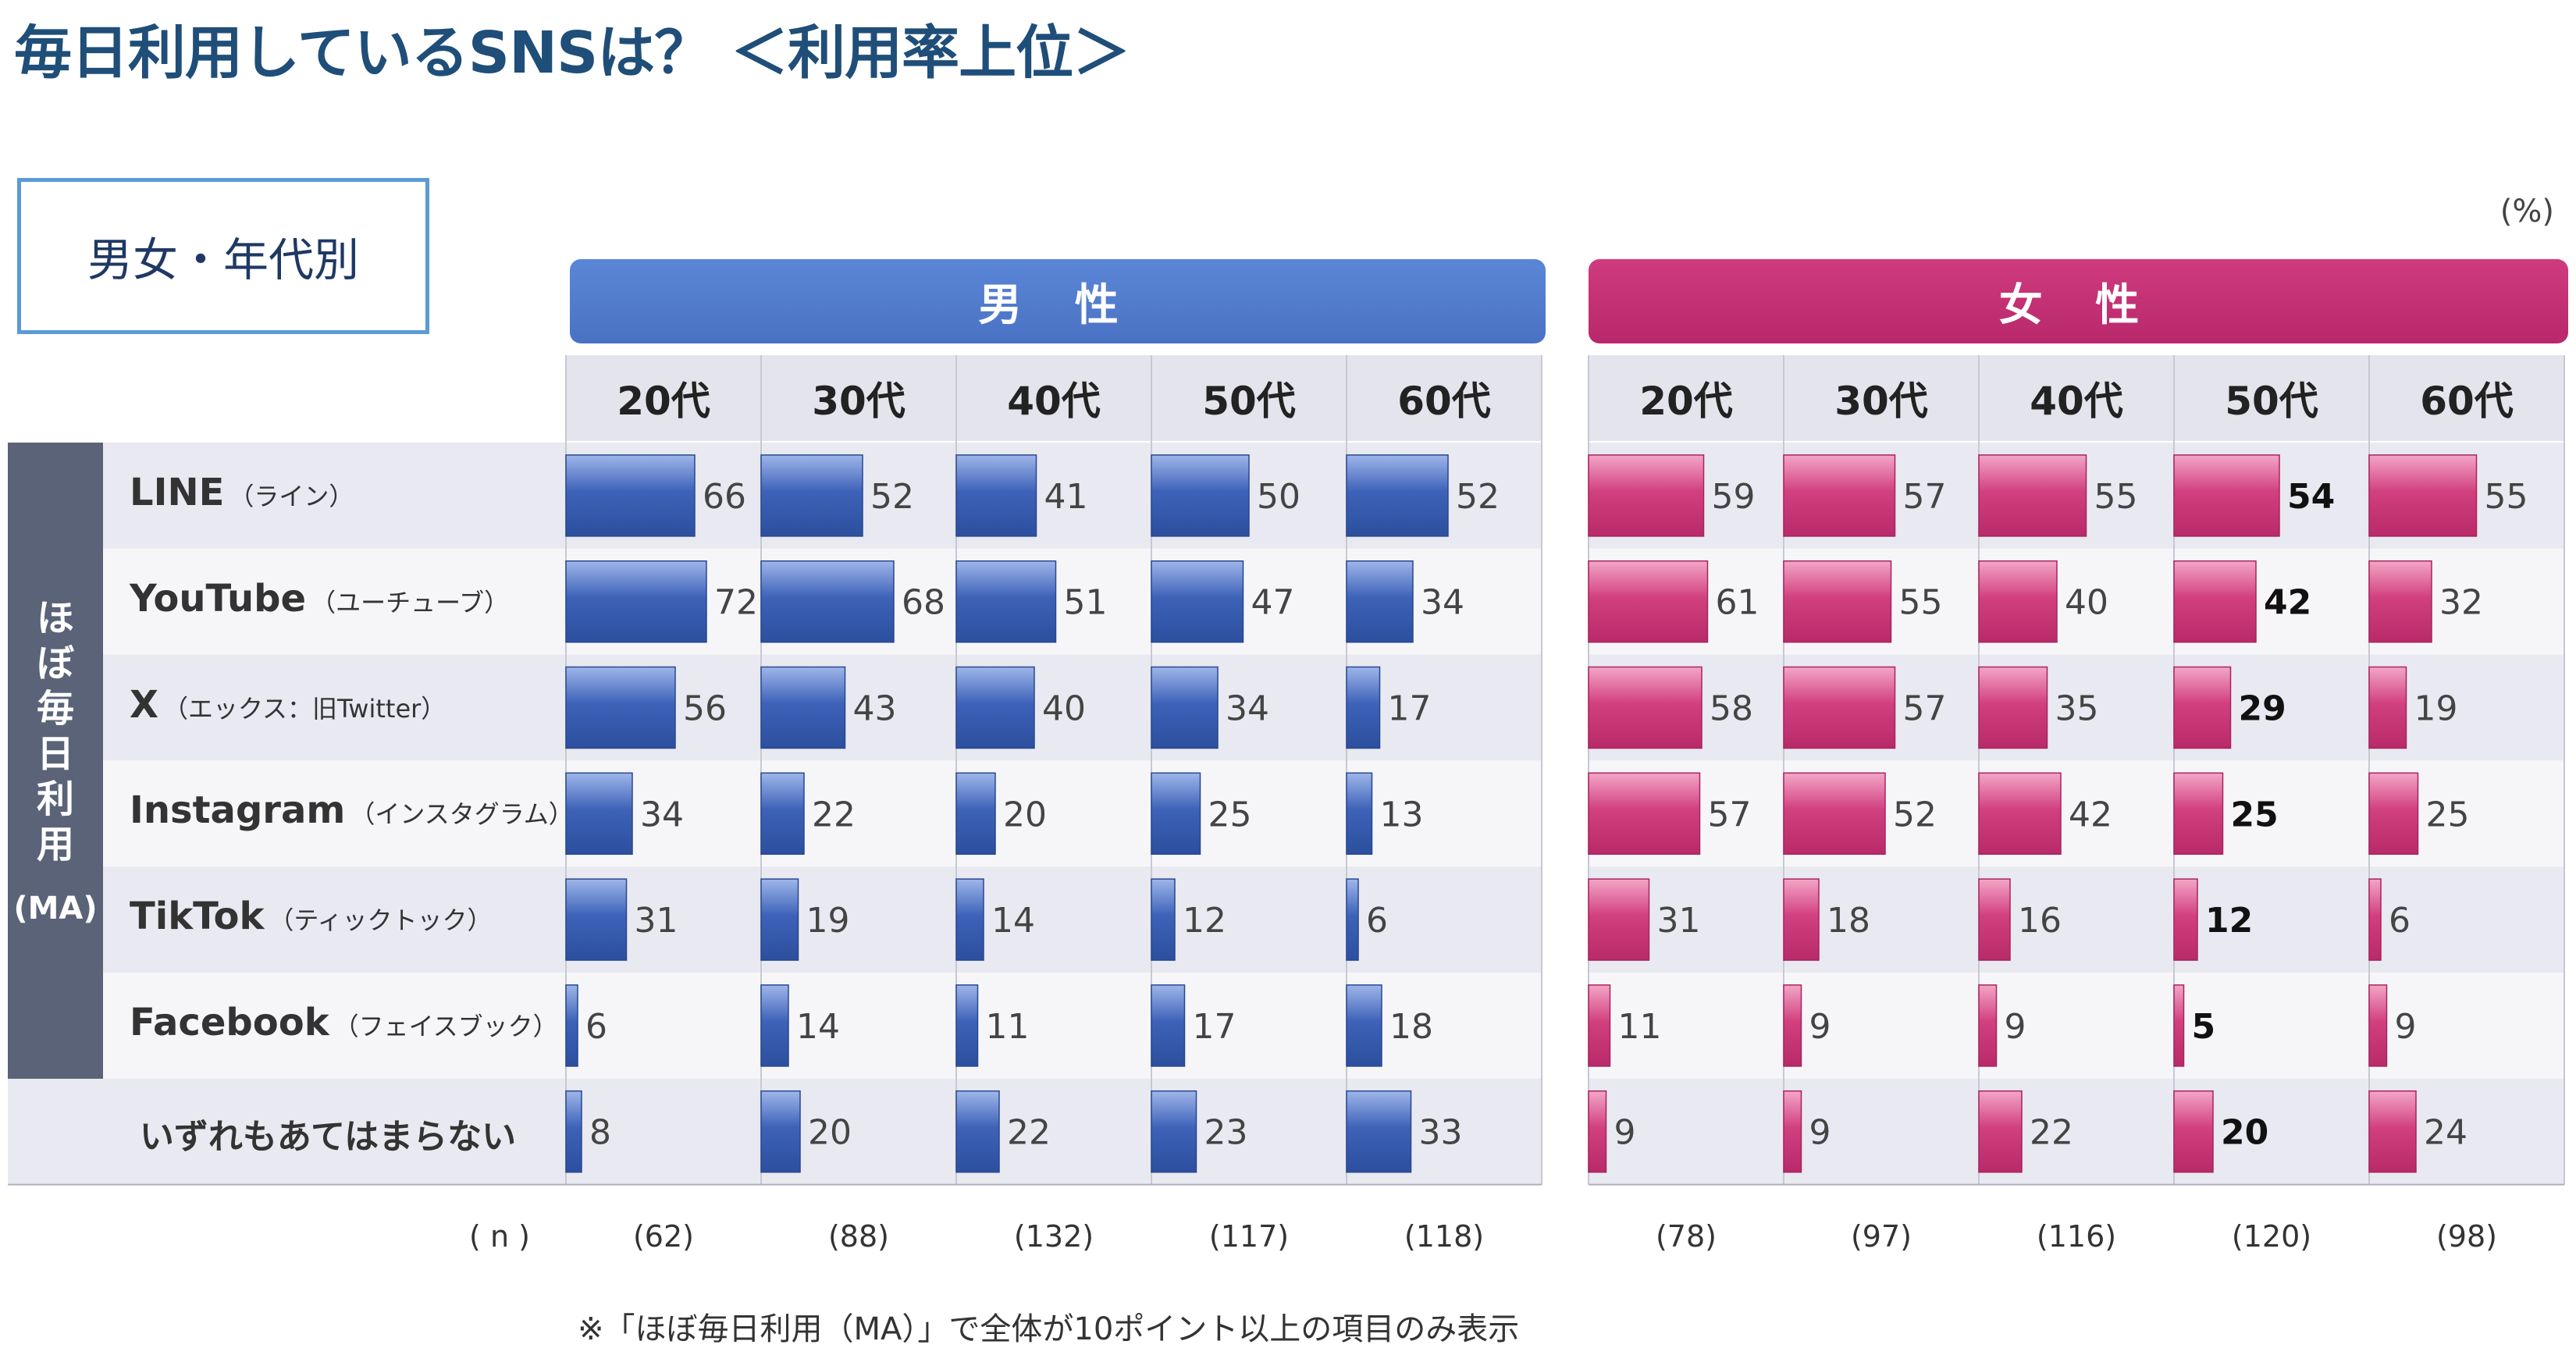  Describe the element at coordinates (1049, 1329) in the screenshot. I see `footnote: ※「ほぼ毎日利用（MA）」で全体が10ポイント以上の項目のみ表示` at that location.